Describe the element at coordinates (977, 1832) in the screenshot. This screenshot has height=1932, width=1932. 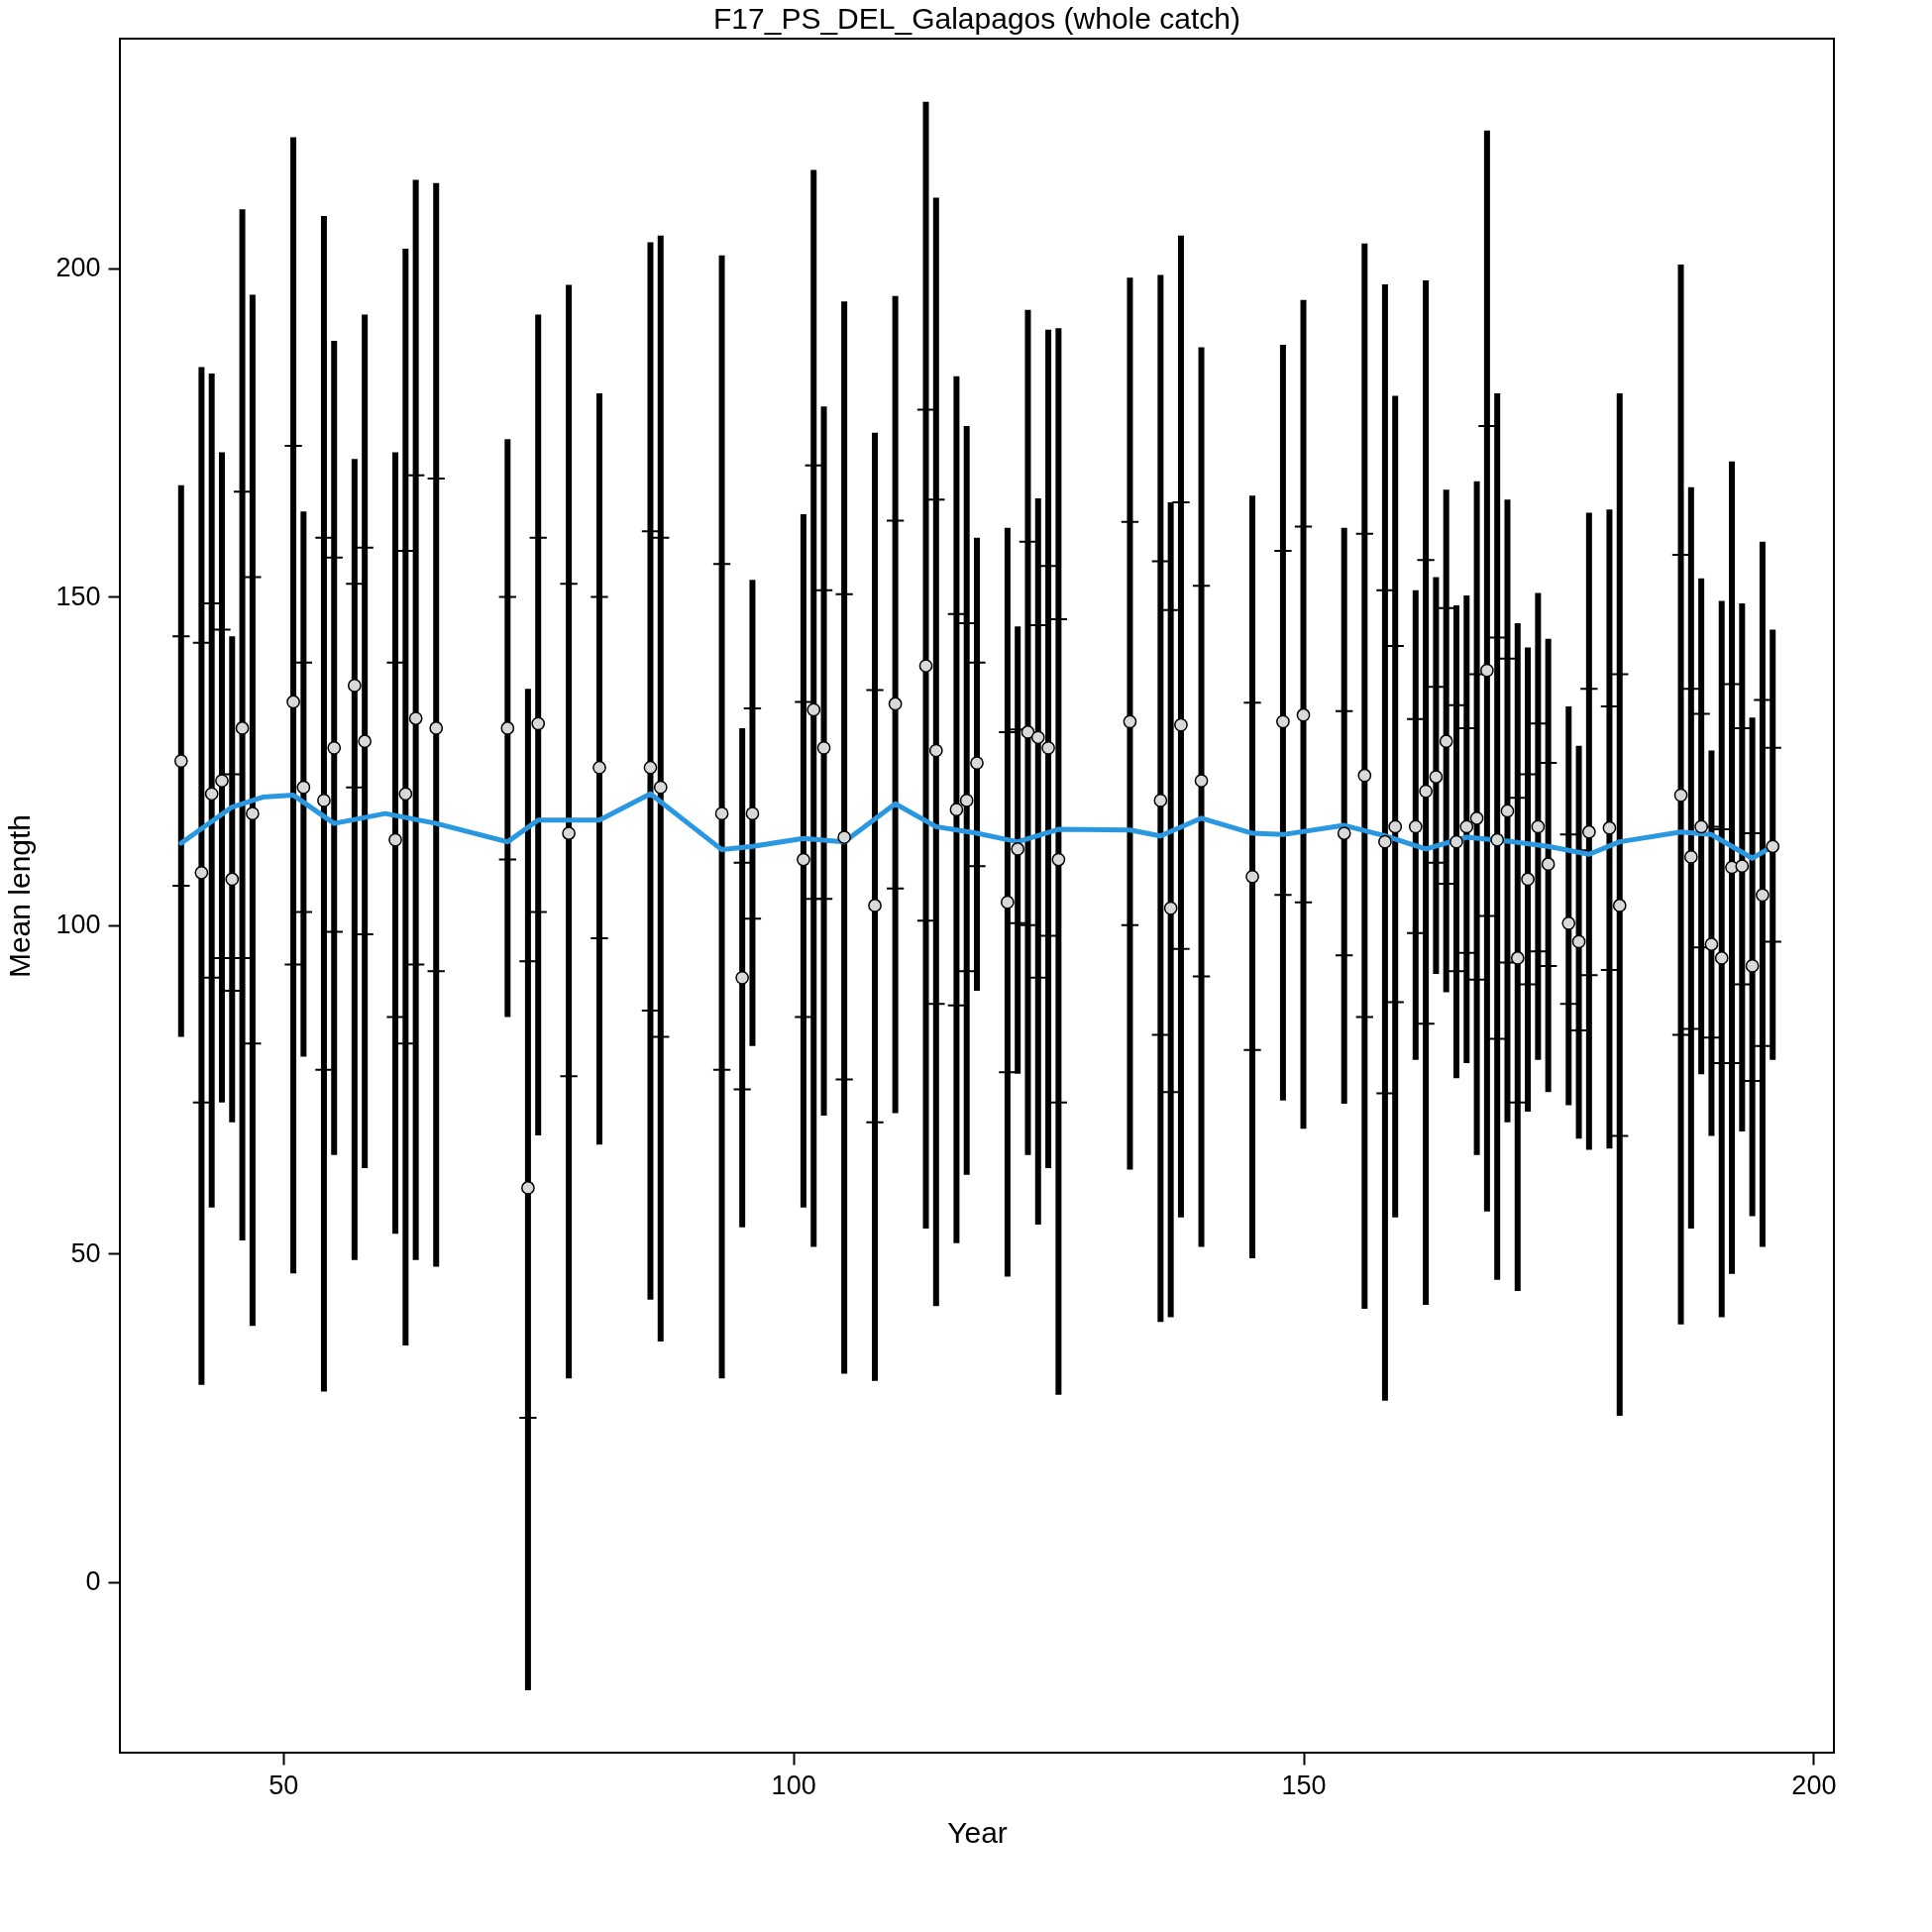
I see `x-axis-title: Year` at that location.